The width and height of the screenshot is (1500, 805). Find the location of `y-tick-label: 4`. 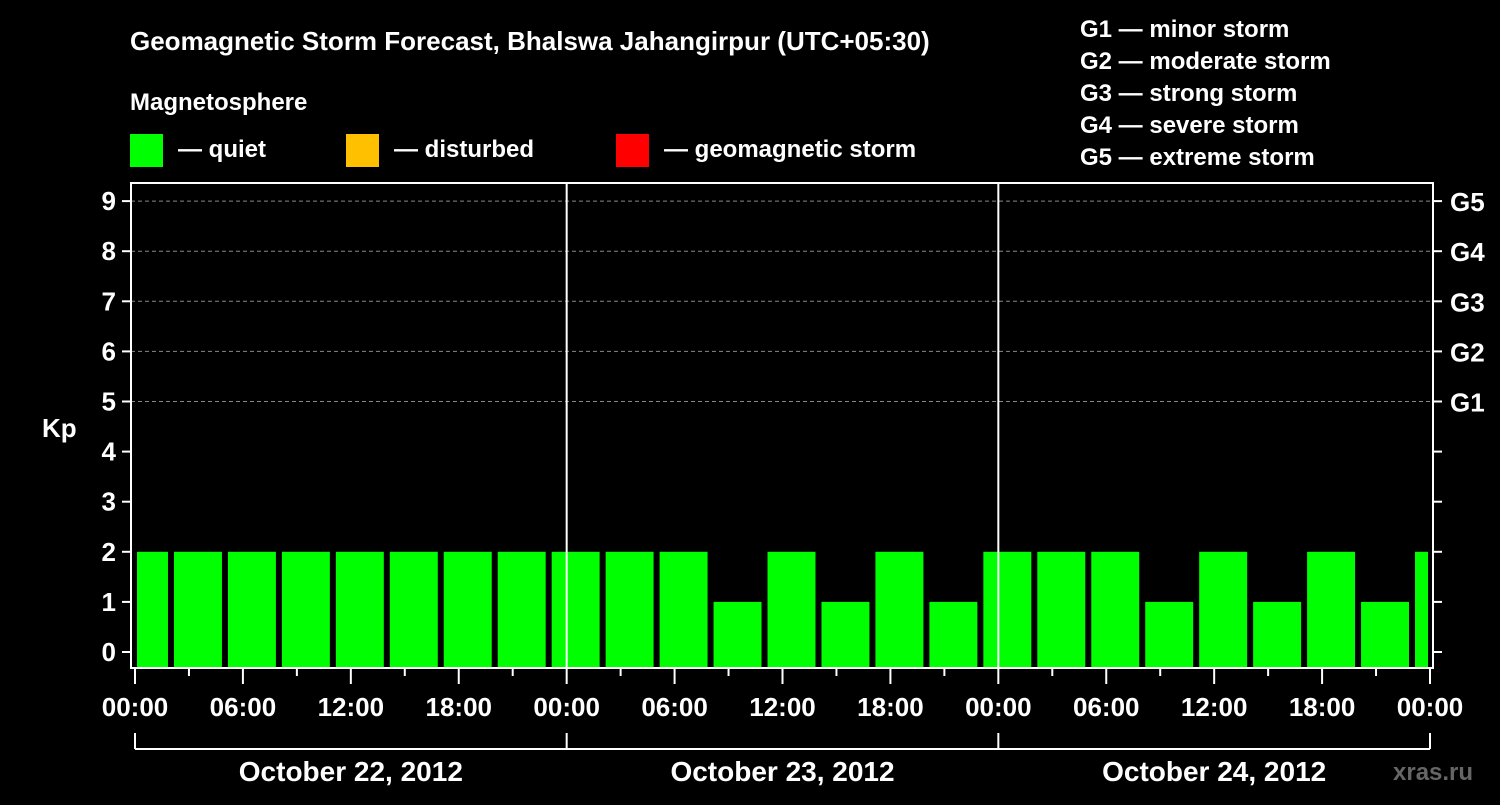

y-tick-label: 4 is located at coordinates (109, 452).